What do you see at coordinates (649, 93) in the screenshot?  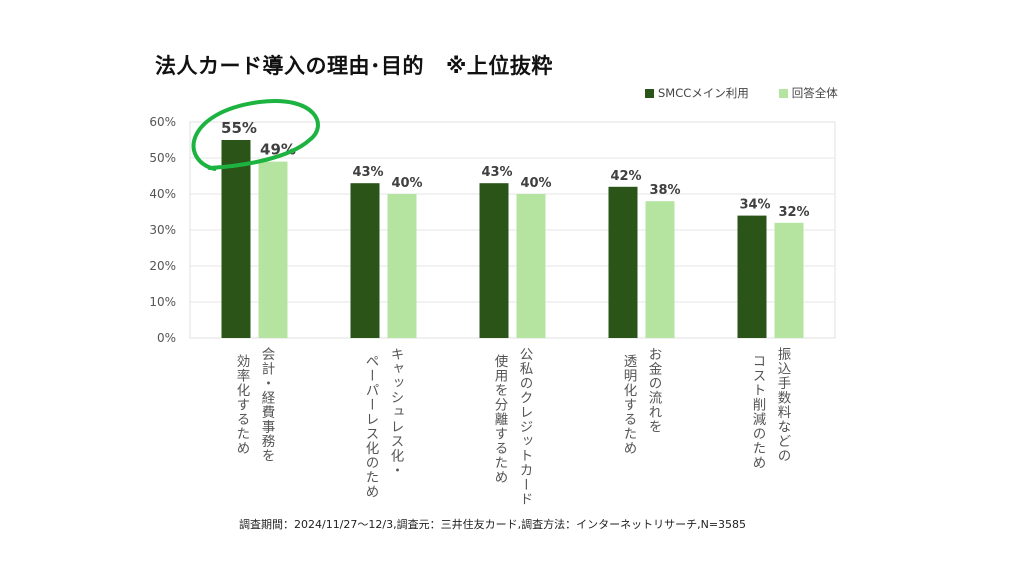 I see `legend-swatch-smcc` at bounding box center [649, 93].